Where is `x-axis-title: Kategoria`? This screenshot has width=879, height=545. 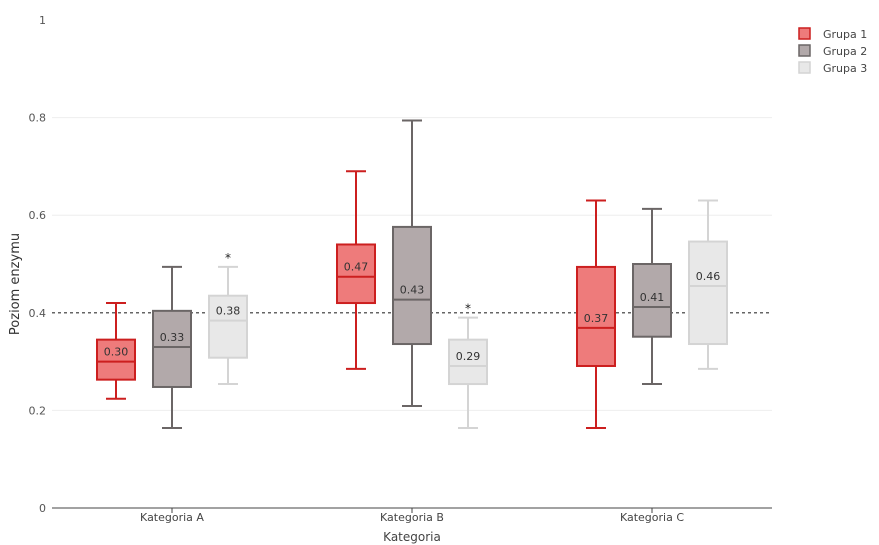 x-axis-title: Kategoria is located at coordinates (412, 537).